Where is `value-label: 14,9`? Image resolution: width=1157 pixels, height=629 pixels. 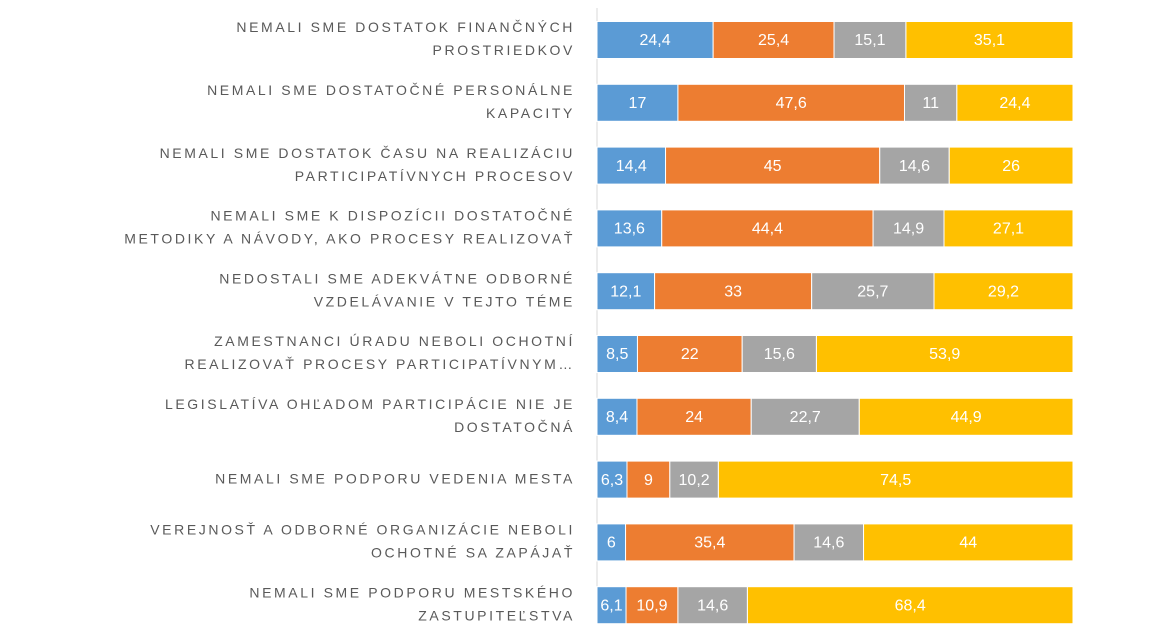
value-label: 14,9 is located at coordinates (908, 229).